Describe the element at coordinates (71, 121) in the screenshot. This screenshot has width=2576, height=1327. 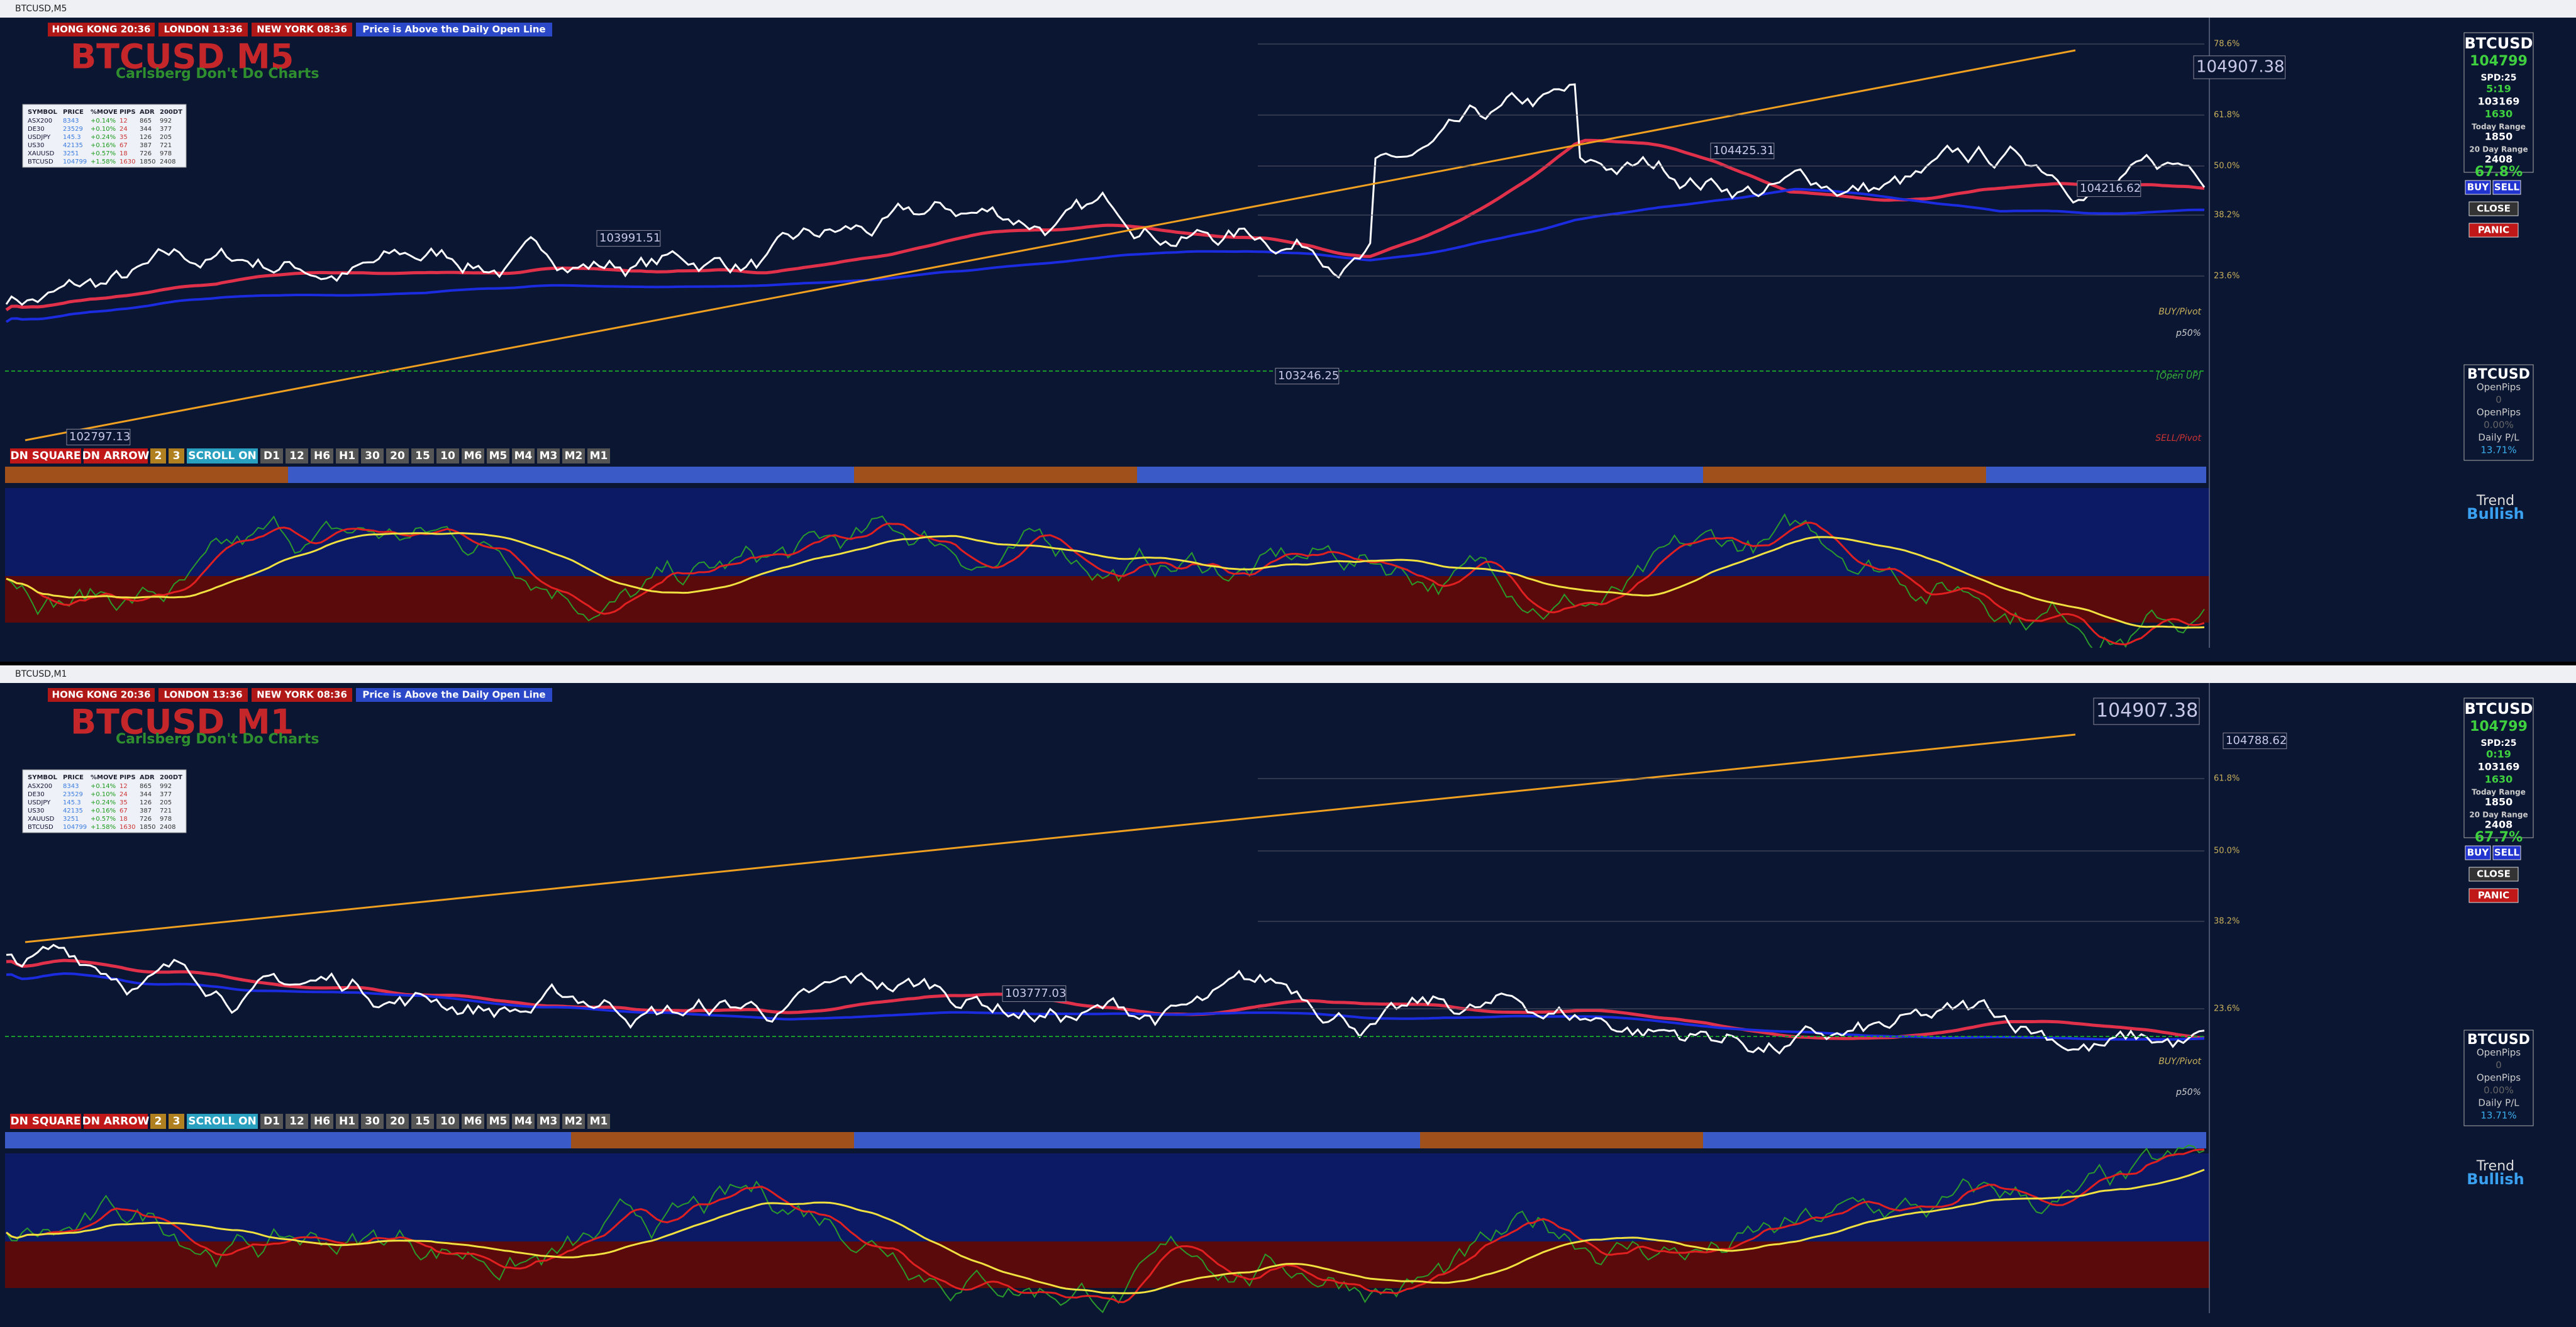
I see `table-cell: 8343` at that location.